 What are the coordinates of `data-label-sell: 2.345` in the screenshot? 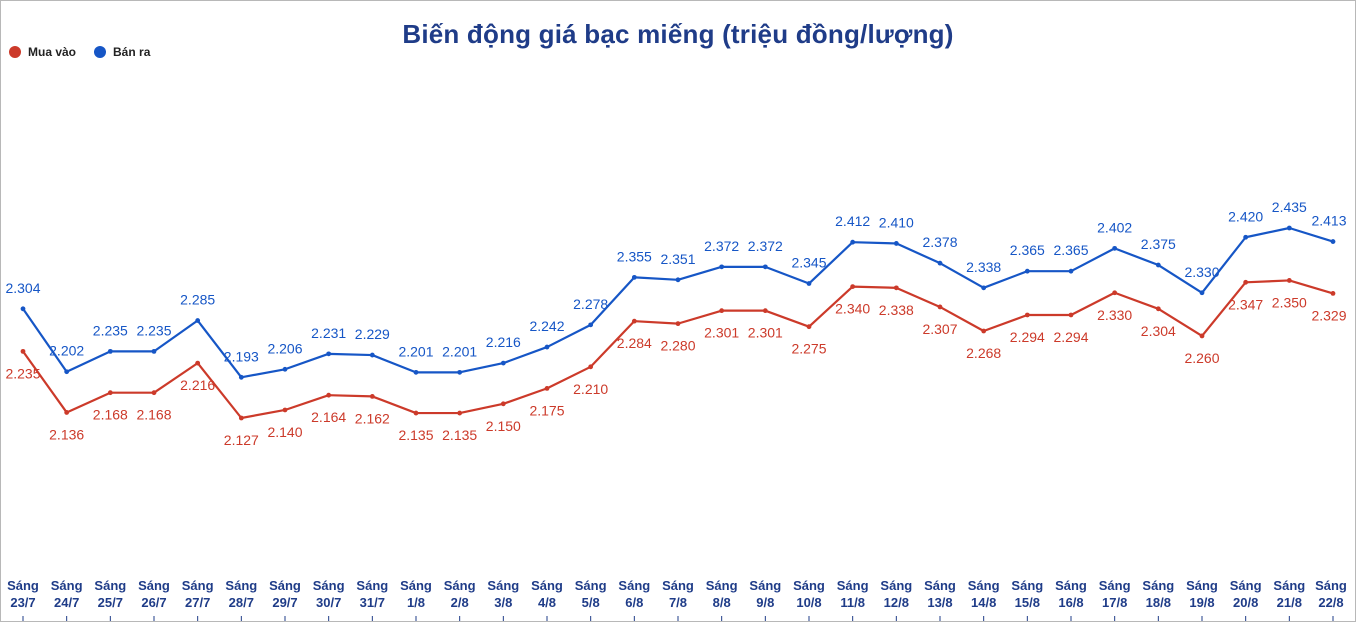 It's located at (808, 263).